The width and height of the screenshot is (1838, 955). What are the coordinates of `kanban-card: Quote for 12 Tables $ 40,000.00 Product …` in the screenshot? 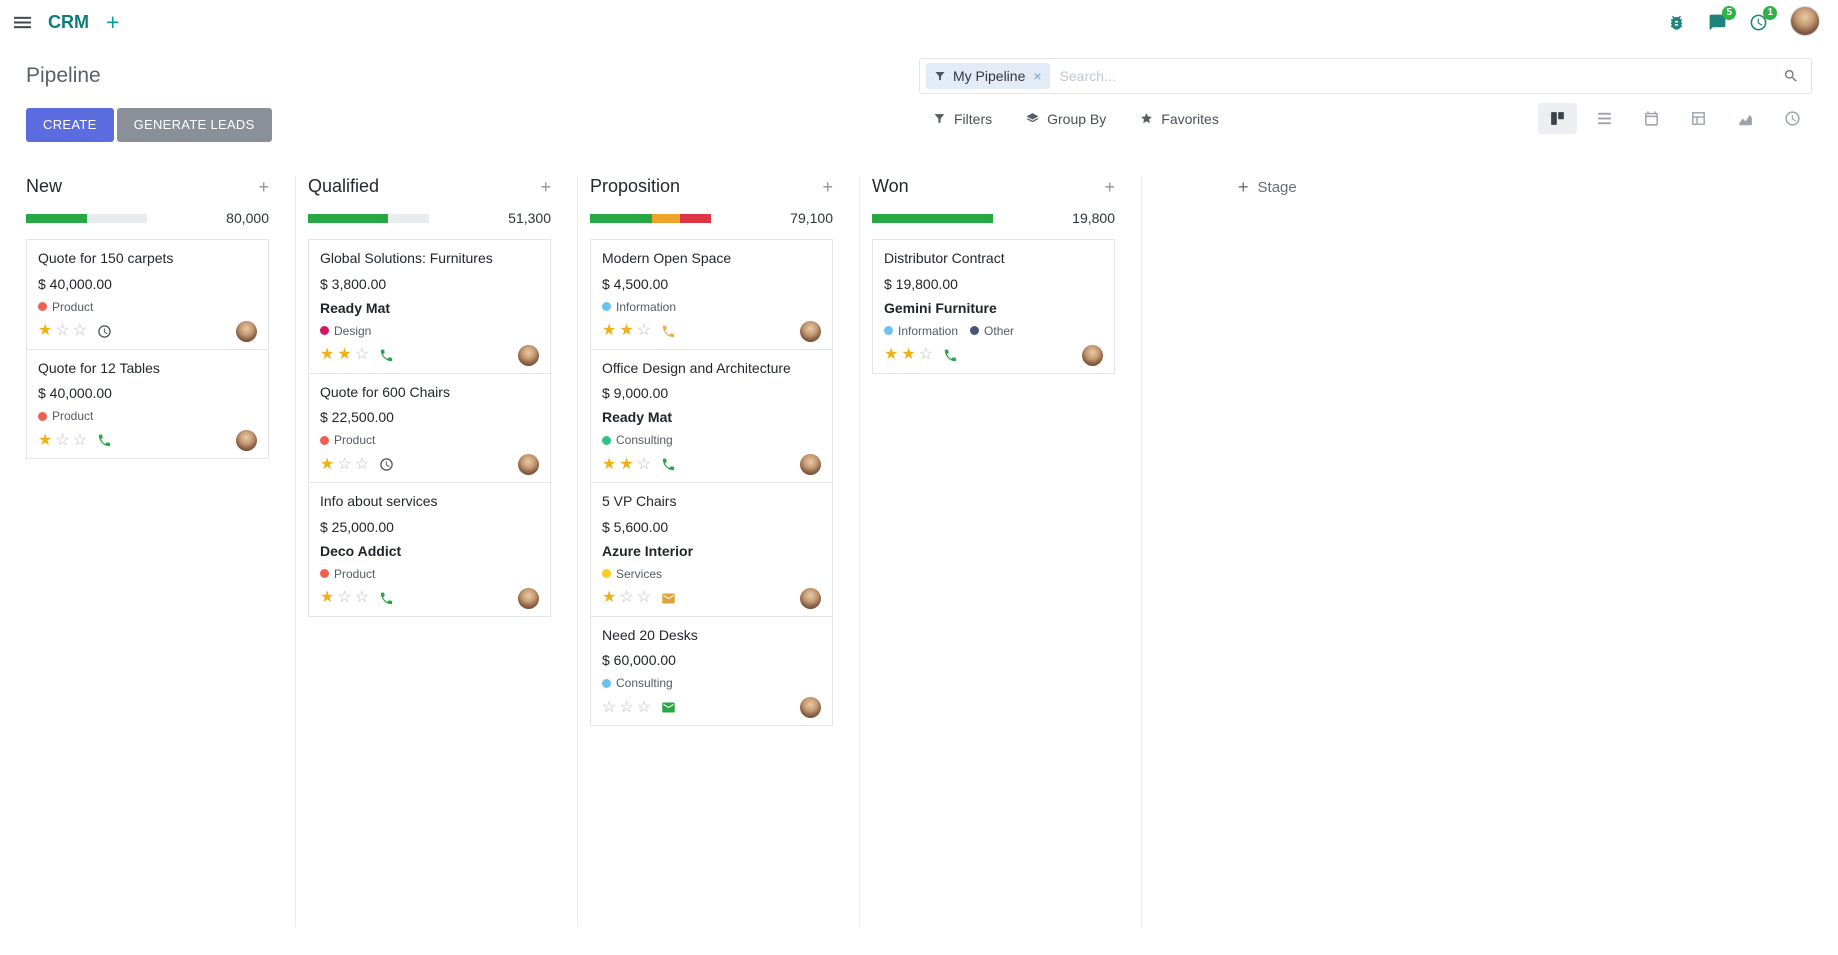 It's located at (147, 404).